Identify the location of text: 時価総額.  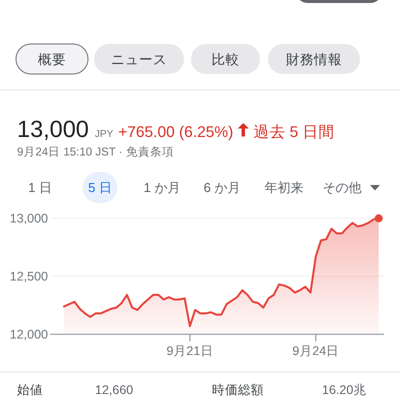
(238, 390).